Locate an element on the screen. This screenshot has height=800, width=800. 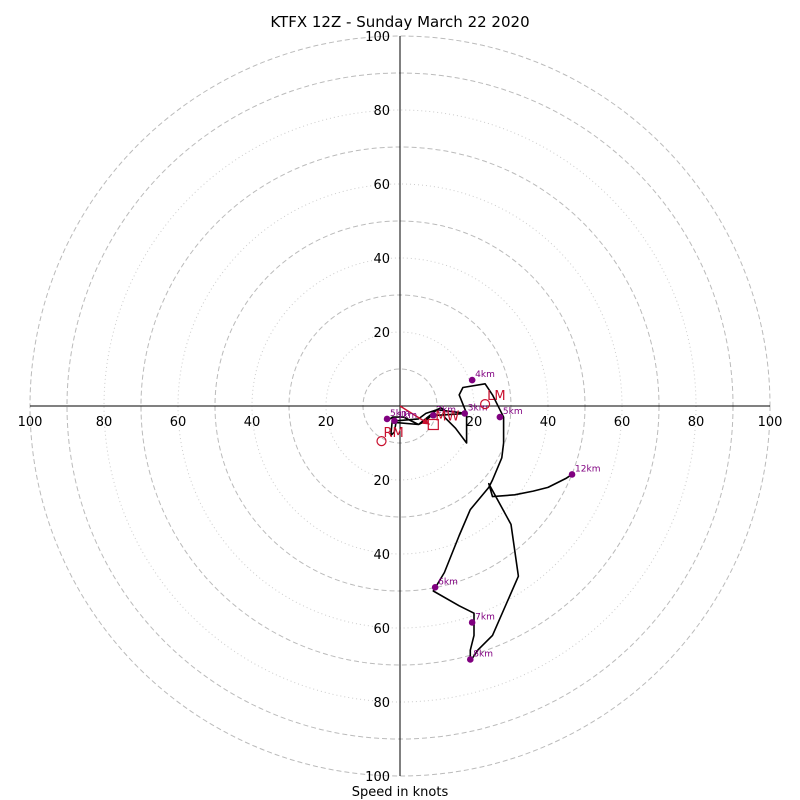
hodograph-line is located at coordinates (479, 522).